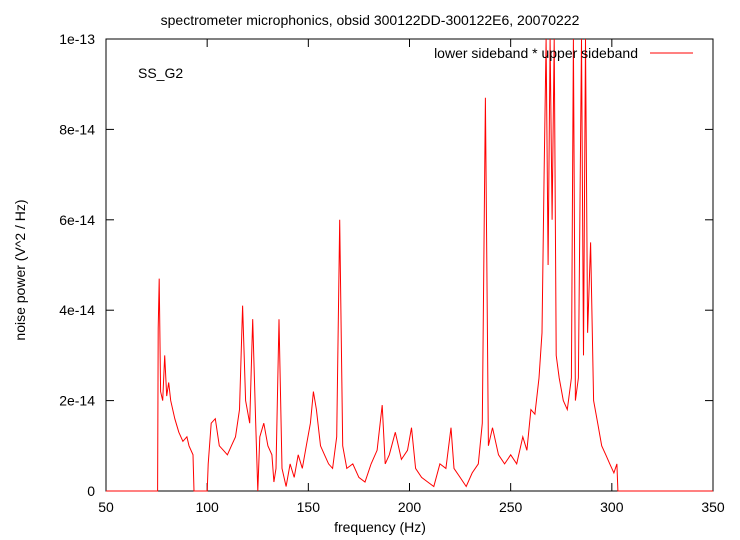 This screenshot has width=740, height=540. Describe the element at coordinates (77, 39) in the screenshot. I see `y-tick-label: 1e-13` at that location.